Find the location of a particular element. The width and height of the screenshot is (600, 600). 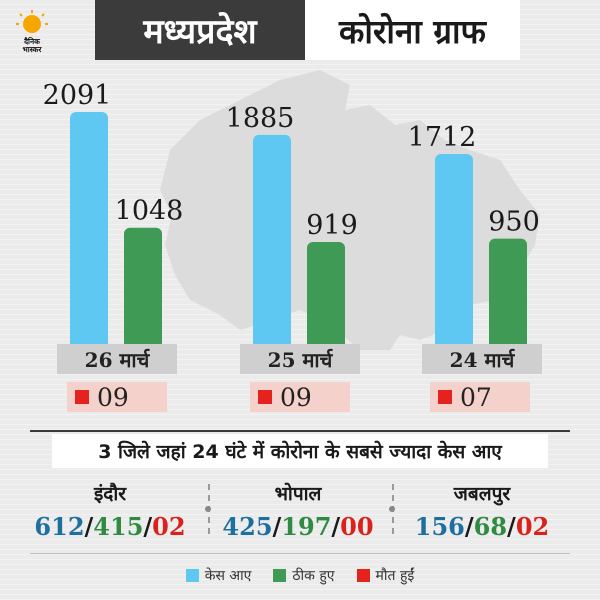

date-label-2: 24 मार्च is located at coordinates (482, 359).